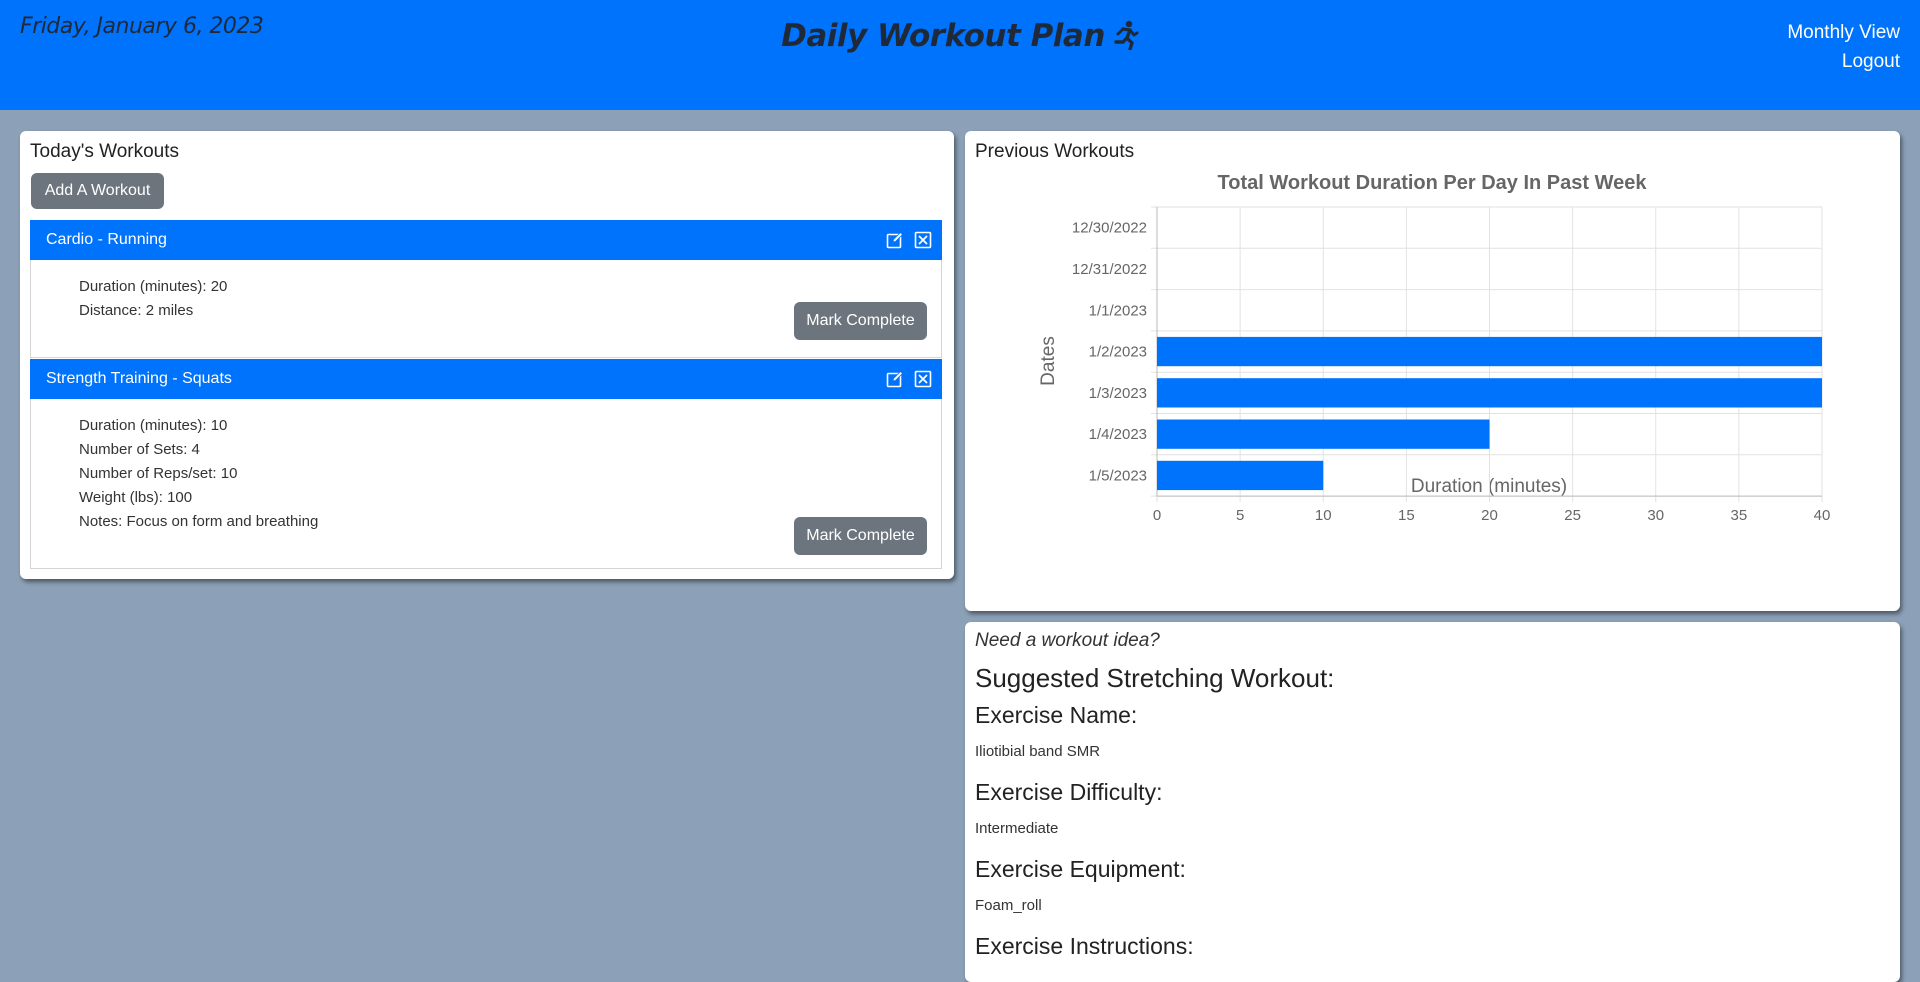  Describe the element at coordinates (1084, 946) in the screenshot. I see `exercise-instructions-label: Exercise Instructions:` at that location.